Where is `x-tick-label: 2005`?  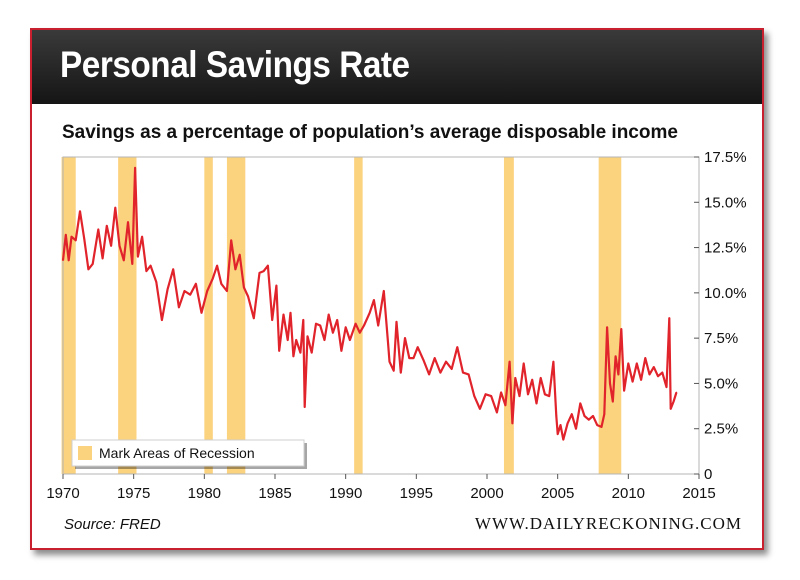
x-tick-label: 2005 is located at coordinates (557, 493).